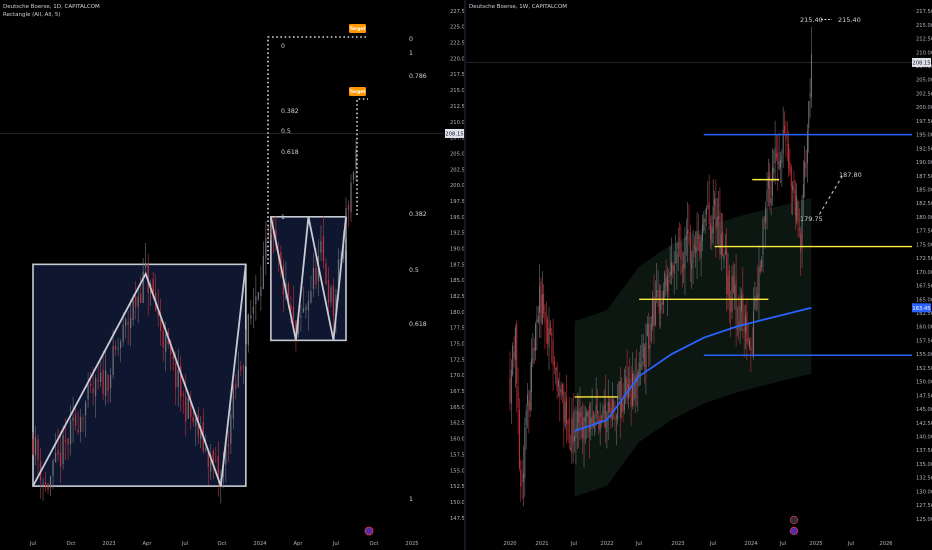 The image size is (932, 550). What do you see at coordinates (924, 67) in the screenshot?
I see `price-tick: 207.50` at bounding box center [924, 67].